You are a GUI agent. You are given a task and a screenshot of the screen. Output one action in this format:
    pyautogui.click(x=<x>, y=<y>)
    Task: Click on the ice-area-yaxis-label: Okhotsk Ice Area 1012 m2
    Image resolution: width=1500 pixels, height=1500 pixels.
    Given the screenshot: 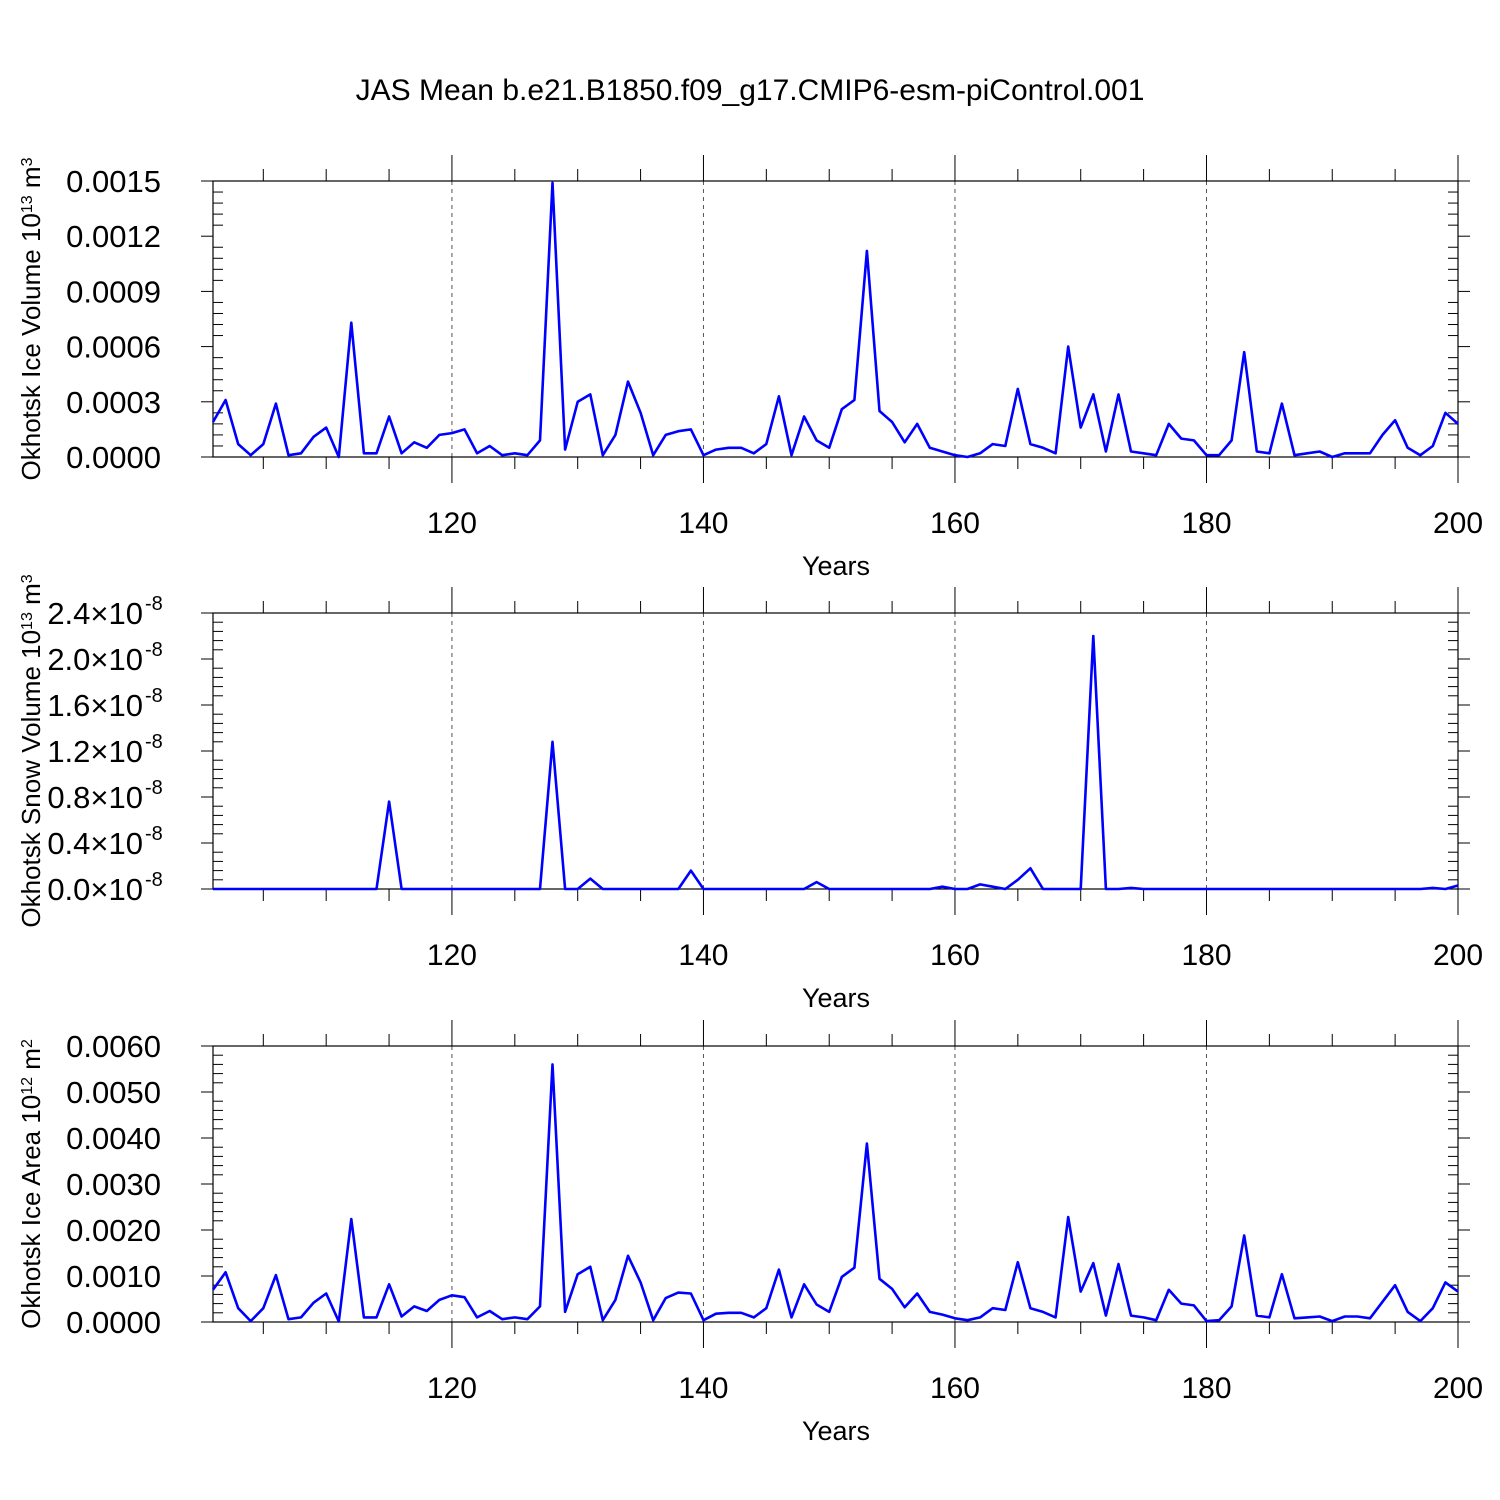 What is the action you would take?
    pyautogui.click(x=31, y=1184)
    